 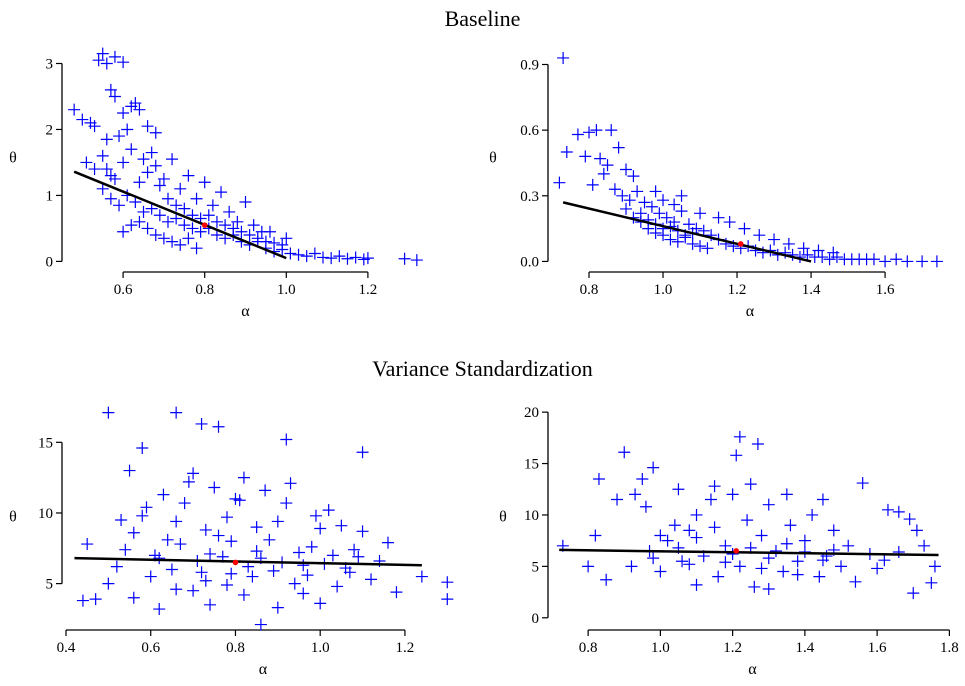 I want to click on center-point, so click(x=736, y=551).